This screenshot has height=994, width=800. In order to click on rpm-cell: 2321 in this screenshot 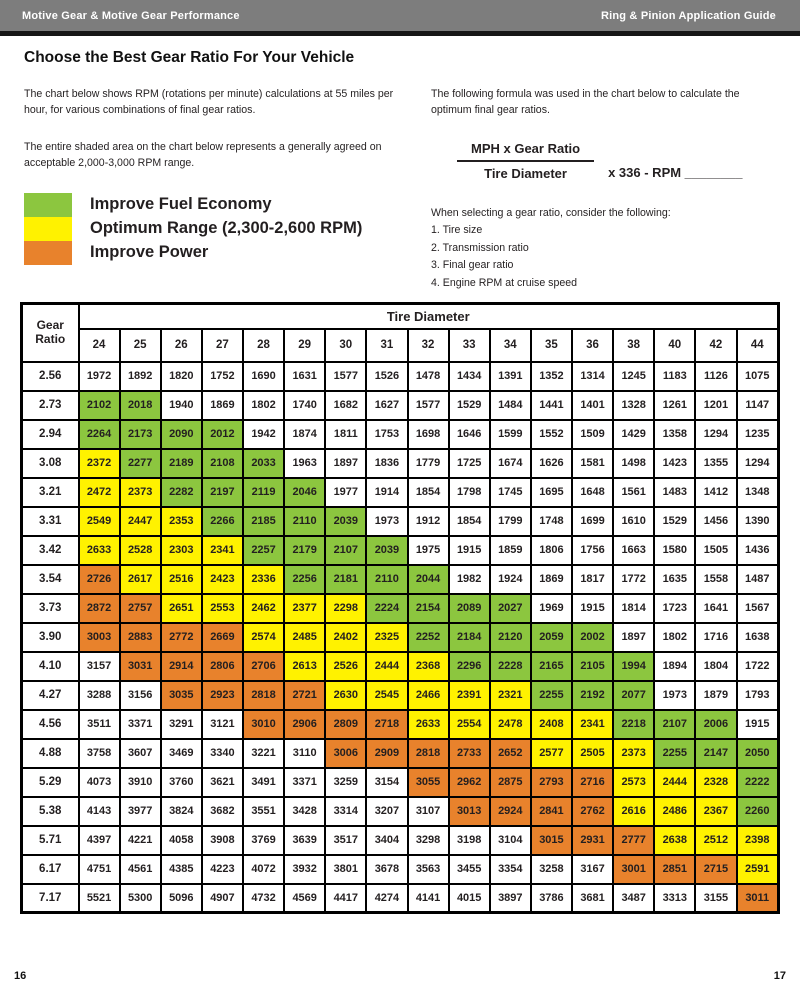, I will do `click(510, 695)`.